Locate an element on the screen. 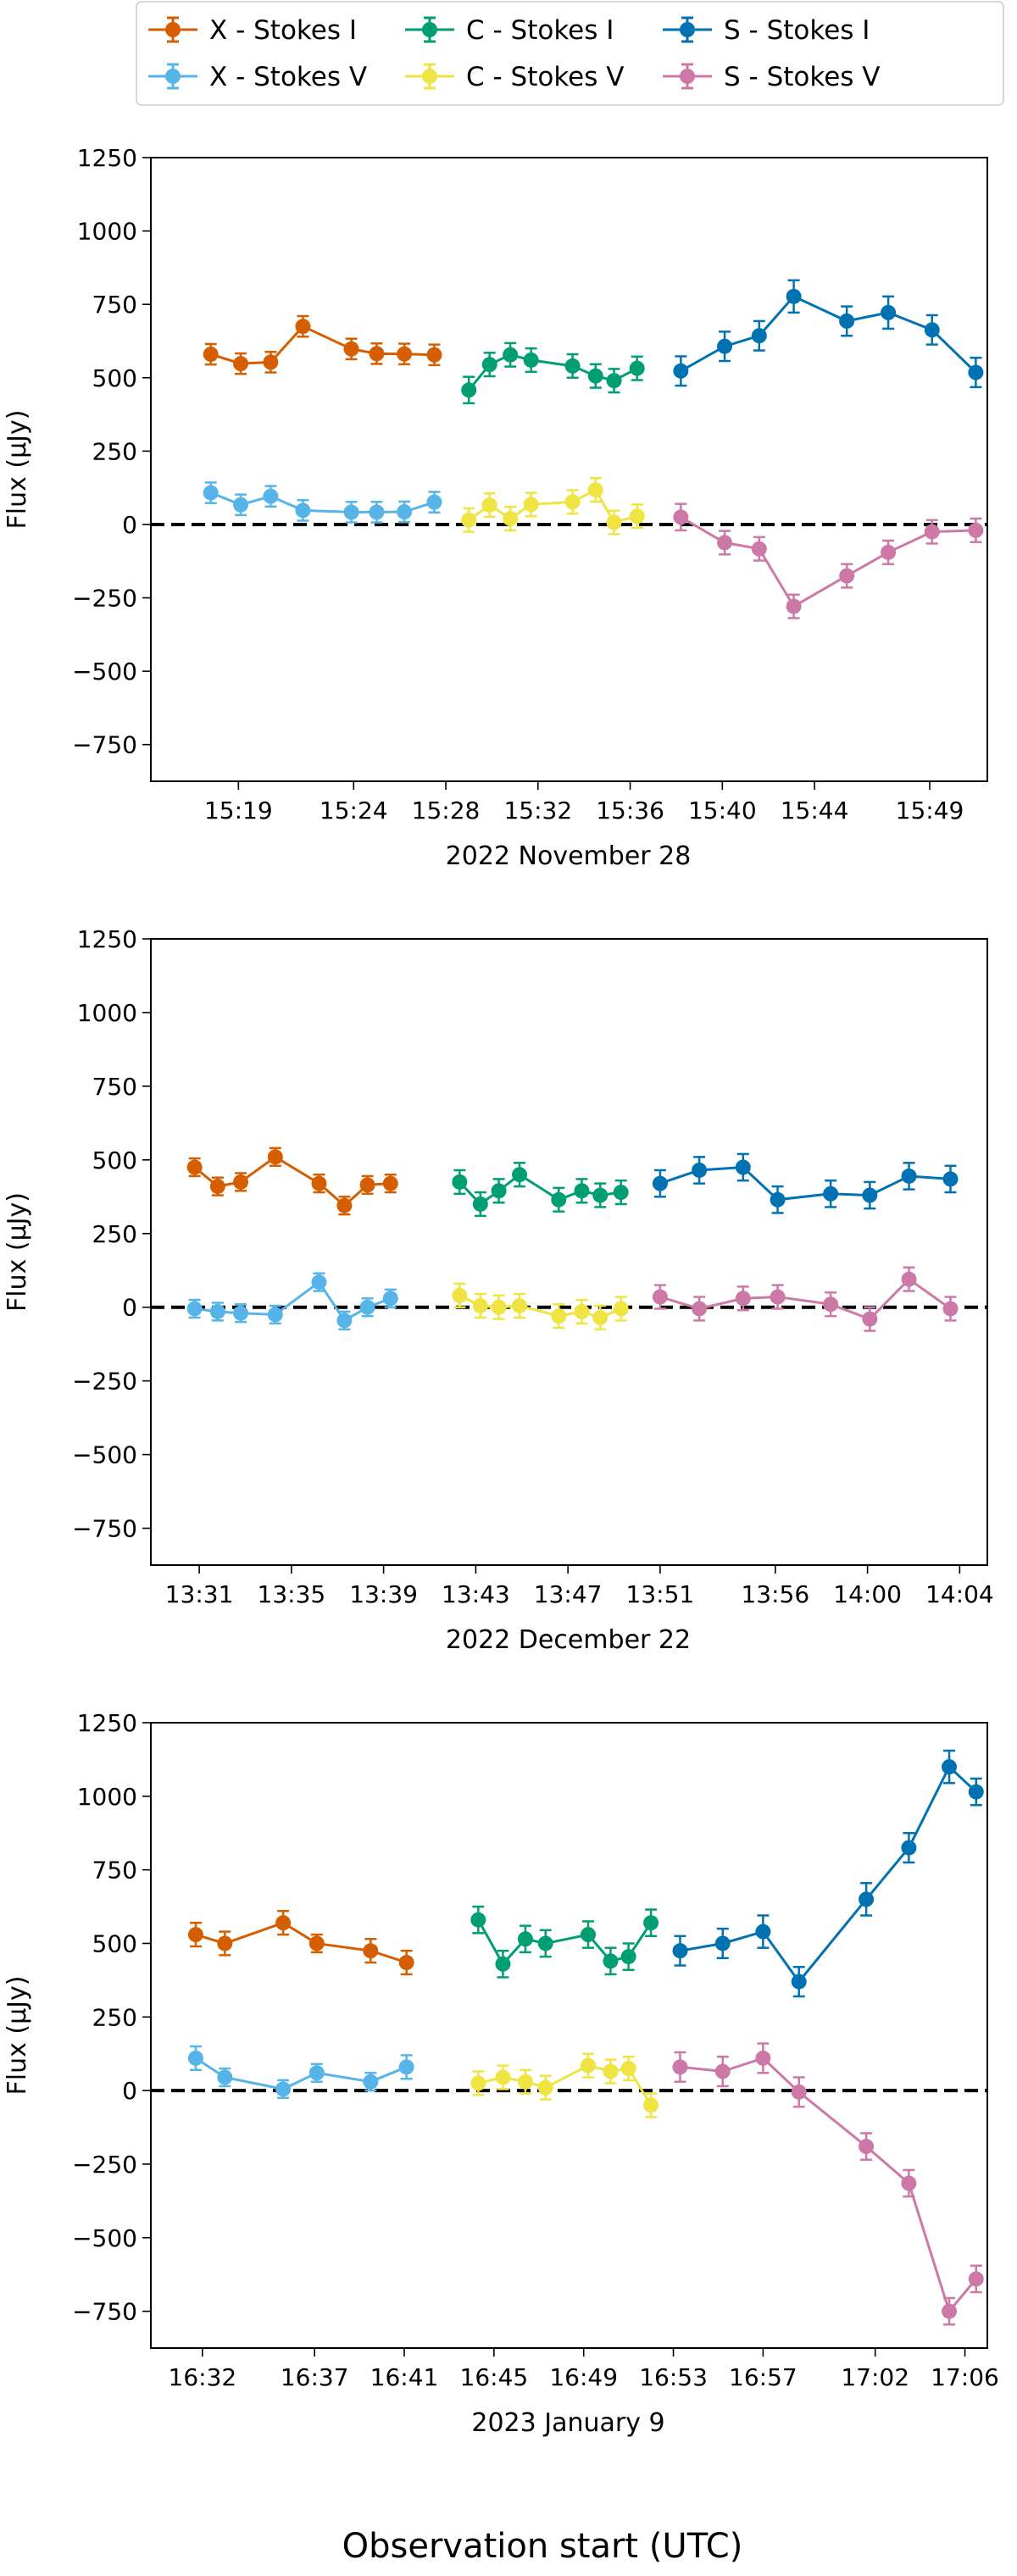  x-tick-label: 13:47 is located at coordinates (568, 1594).